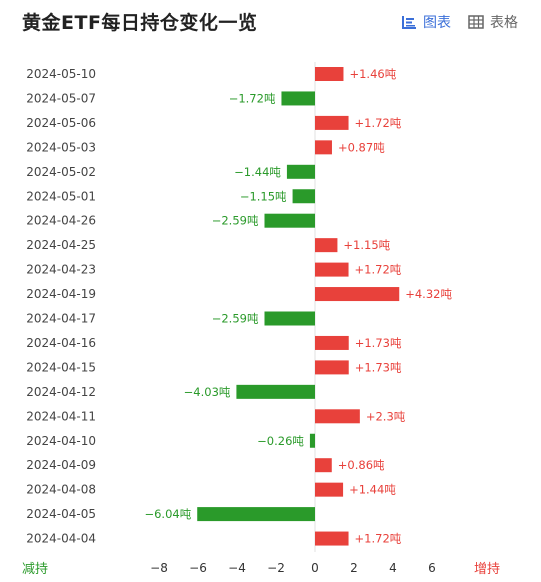 This screenshot has width=541, height=582. Describe the element at coordinates (61, 123) in the screenshot. I see `date-label: 2024-05-06` at that location.